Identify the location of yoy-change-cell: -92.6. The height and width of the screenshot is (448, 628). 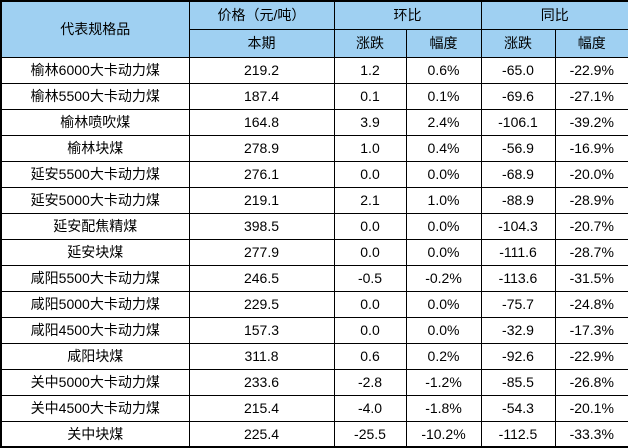
(518, 356).